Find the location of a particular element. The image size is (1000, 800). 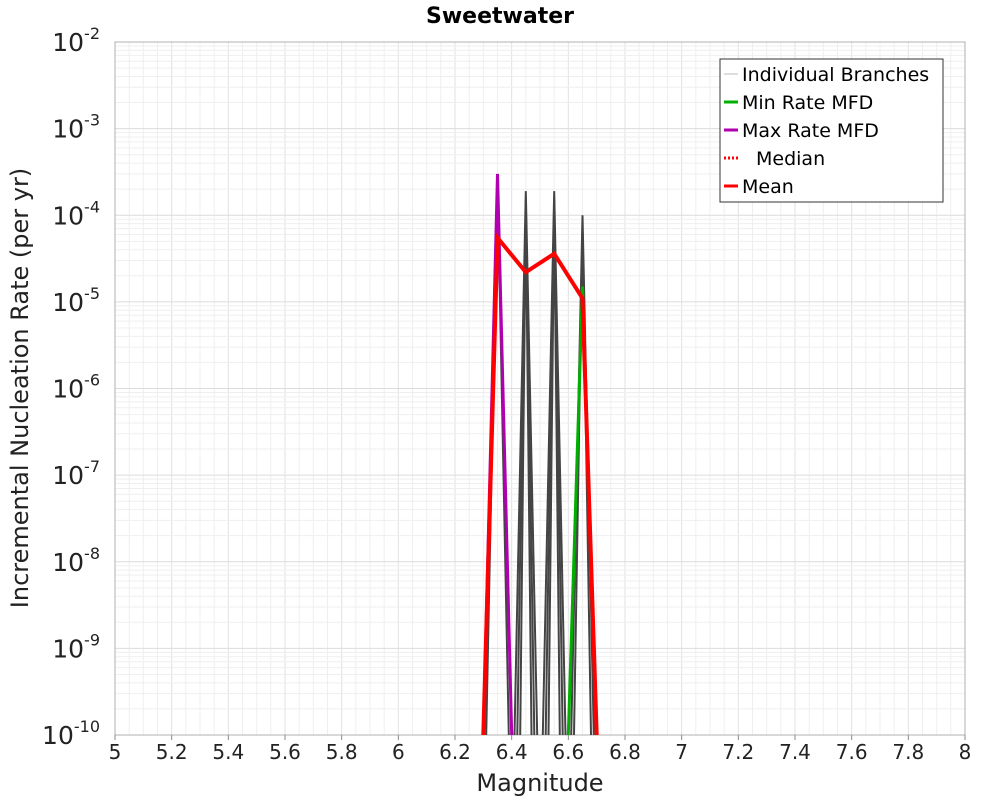

y-tick-label: 10⁻⁹ is located at coordinates (76, 646).